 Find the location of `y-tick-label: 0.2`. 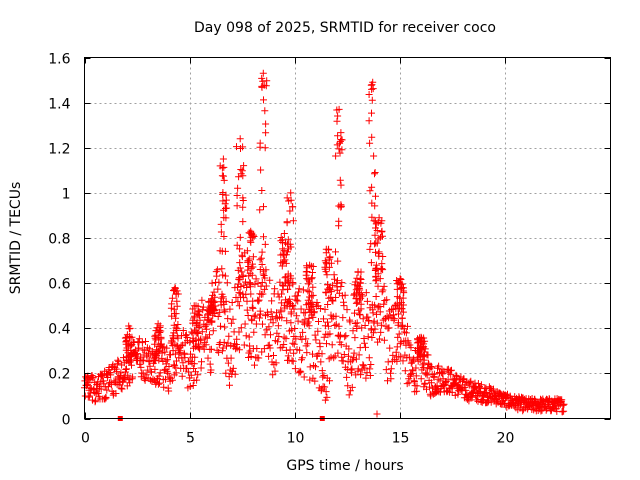

y-tick-label: 0.2 is located at coordinates (59, 375).